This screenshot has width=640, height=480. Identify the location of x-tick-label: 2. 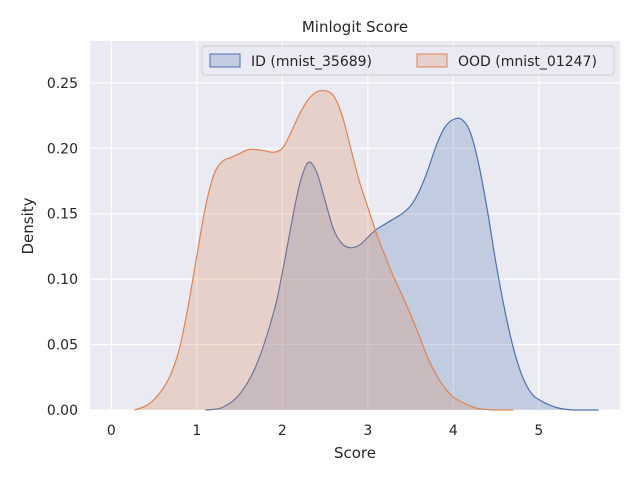
(282, 431).